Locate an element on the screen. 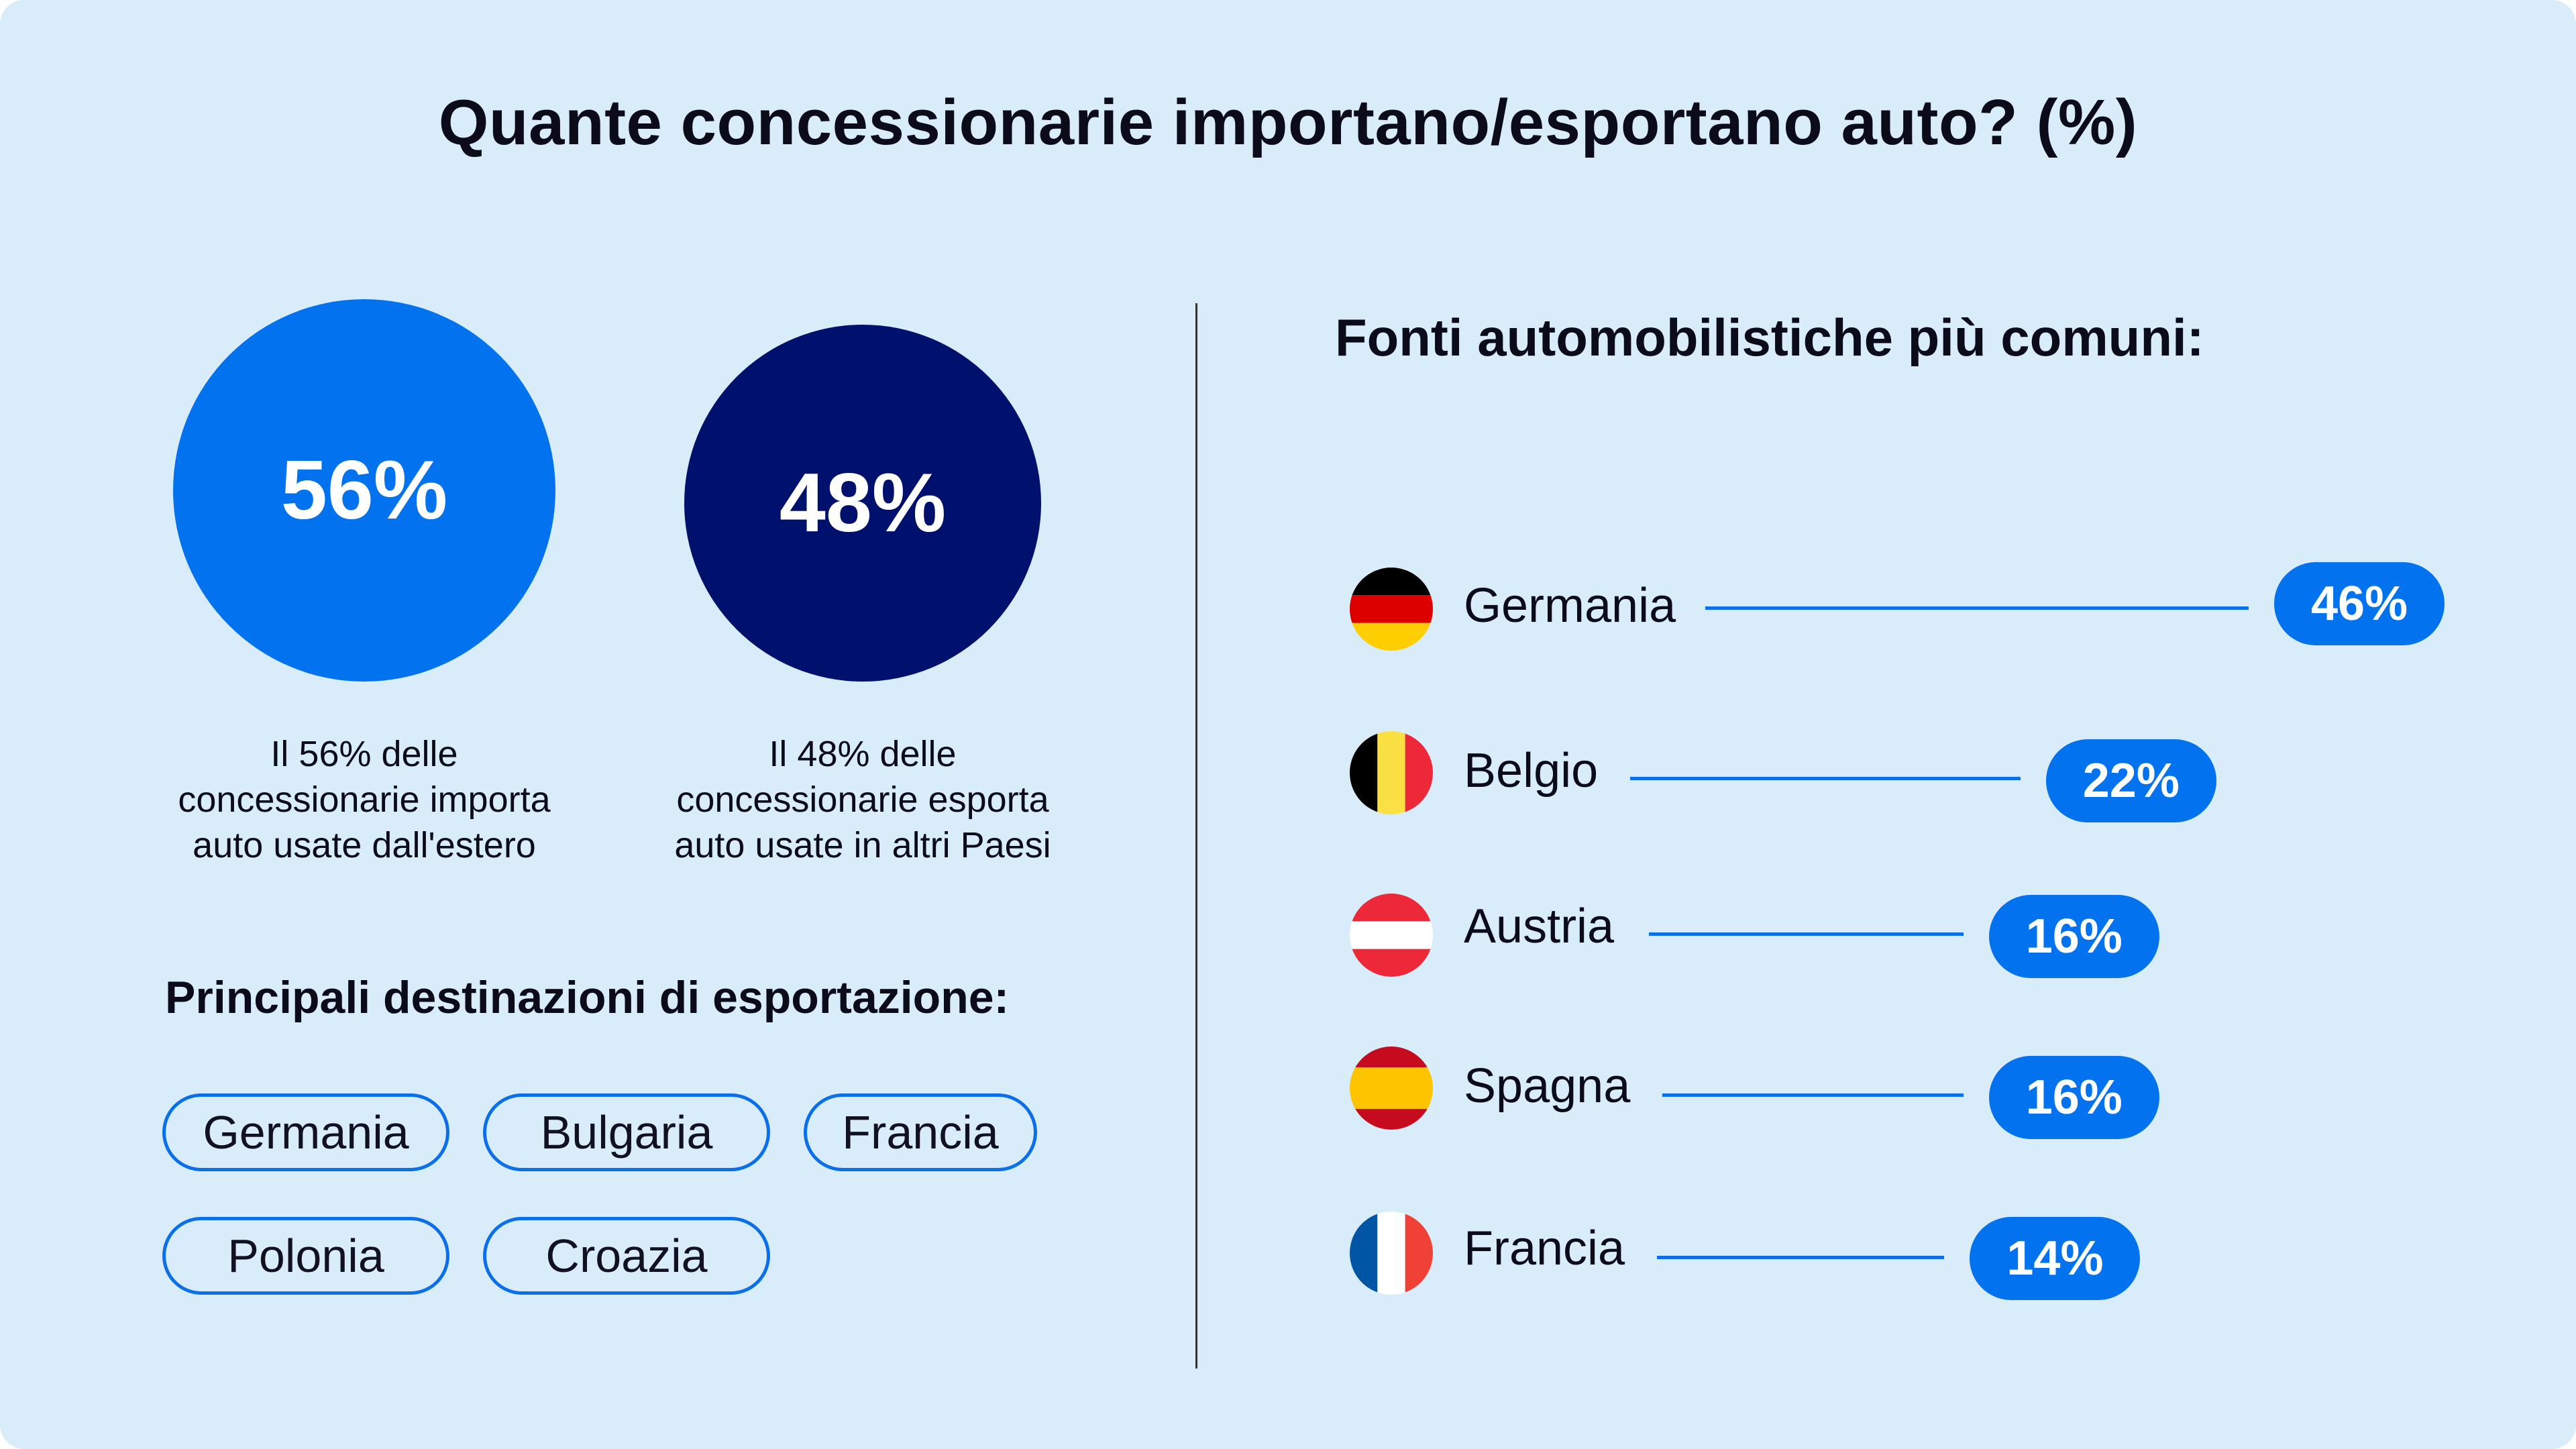 The width and height of the screenshot is (2576, 1449). caption-line: auto usate dall'estero is located at coordinates (364, 845).